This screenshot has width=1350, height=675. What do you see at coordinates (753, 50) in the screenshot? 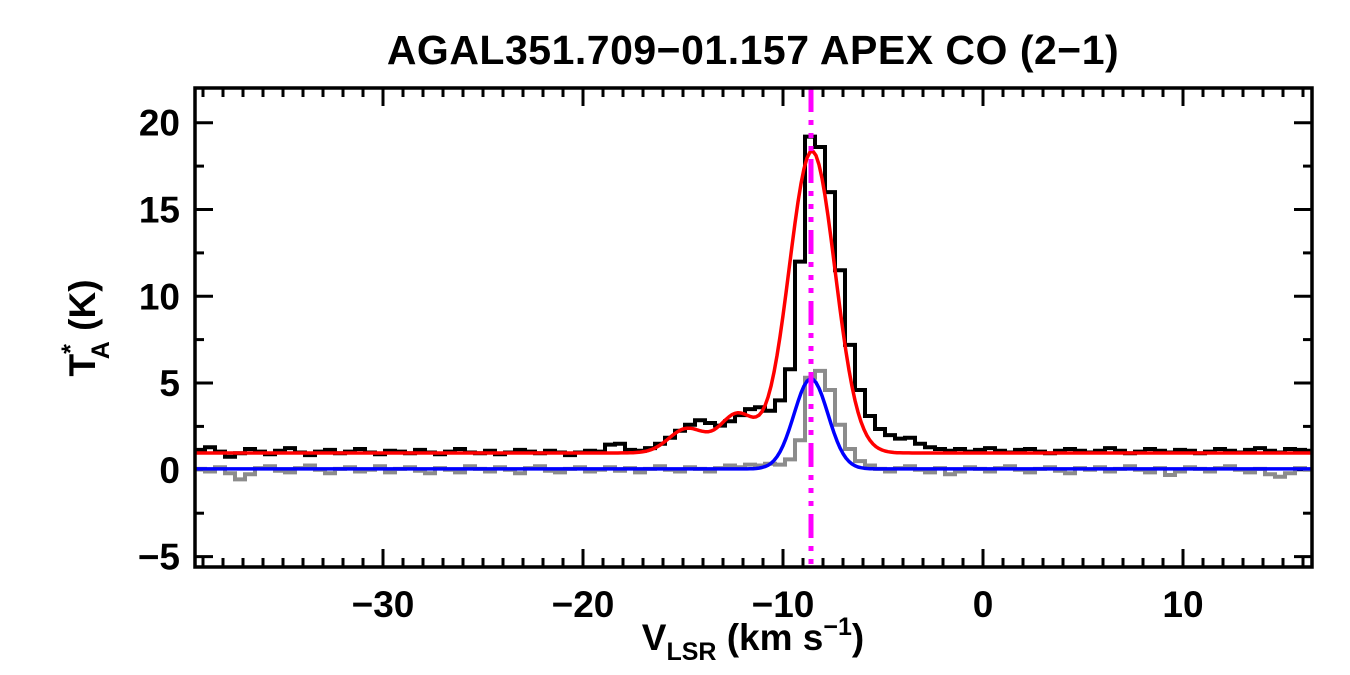
I see `plot-title: AGAL351.709−01.157 APEX CO (2−1)` at bounding box center [753, 50].